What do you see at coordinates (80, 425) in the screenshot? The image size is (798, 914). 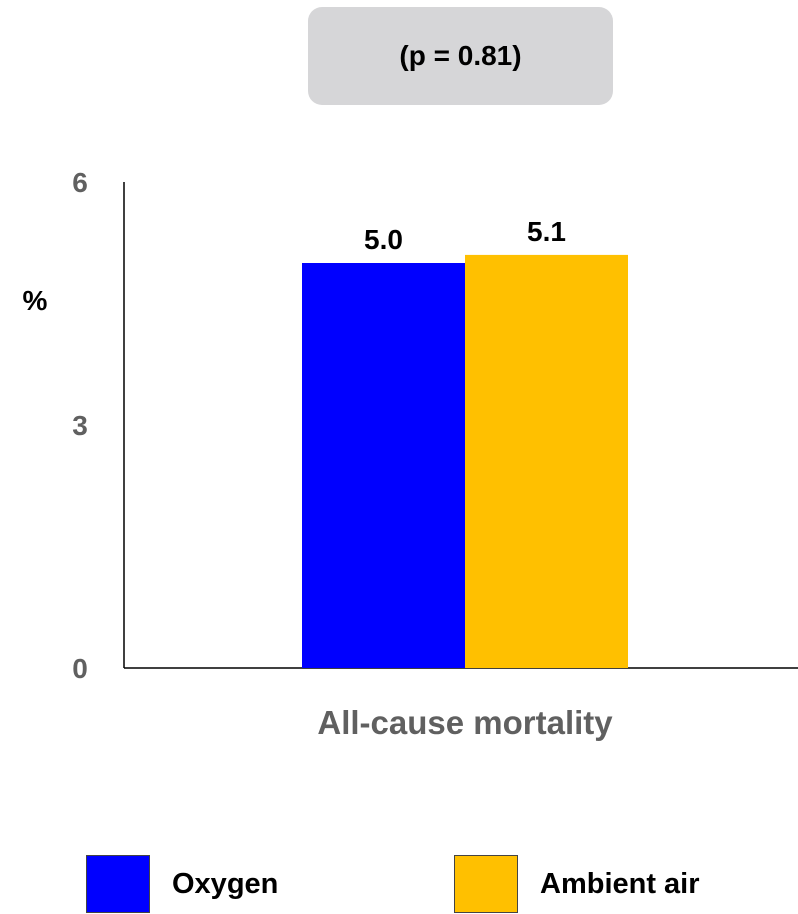 I see `y-tick-label-1: 3` at bounding box center [80, 425].